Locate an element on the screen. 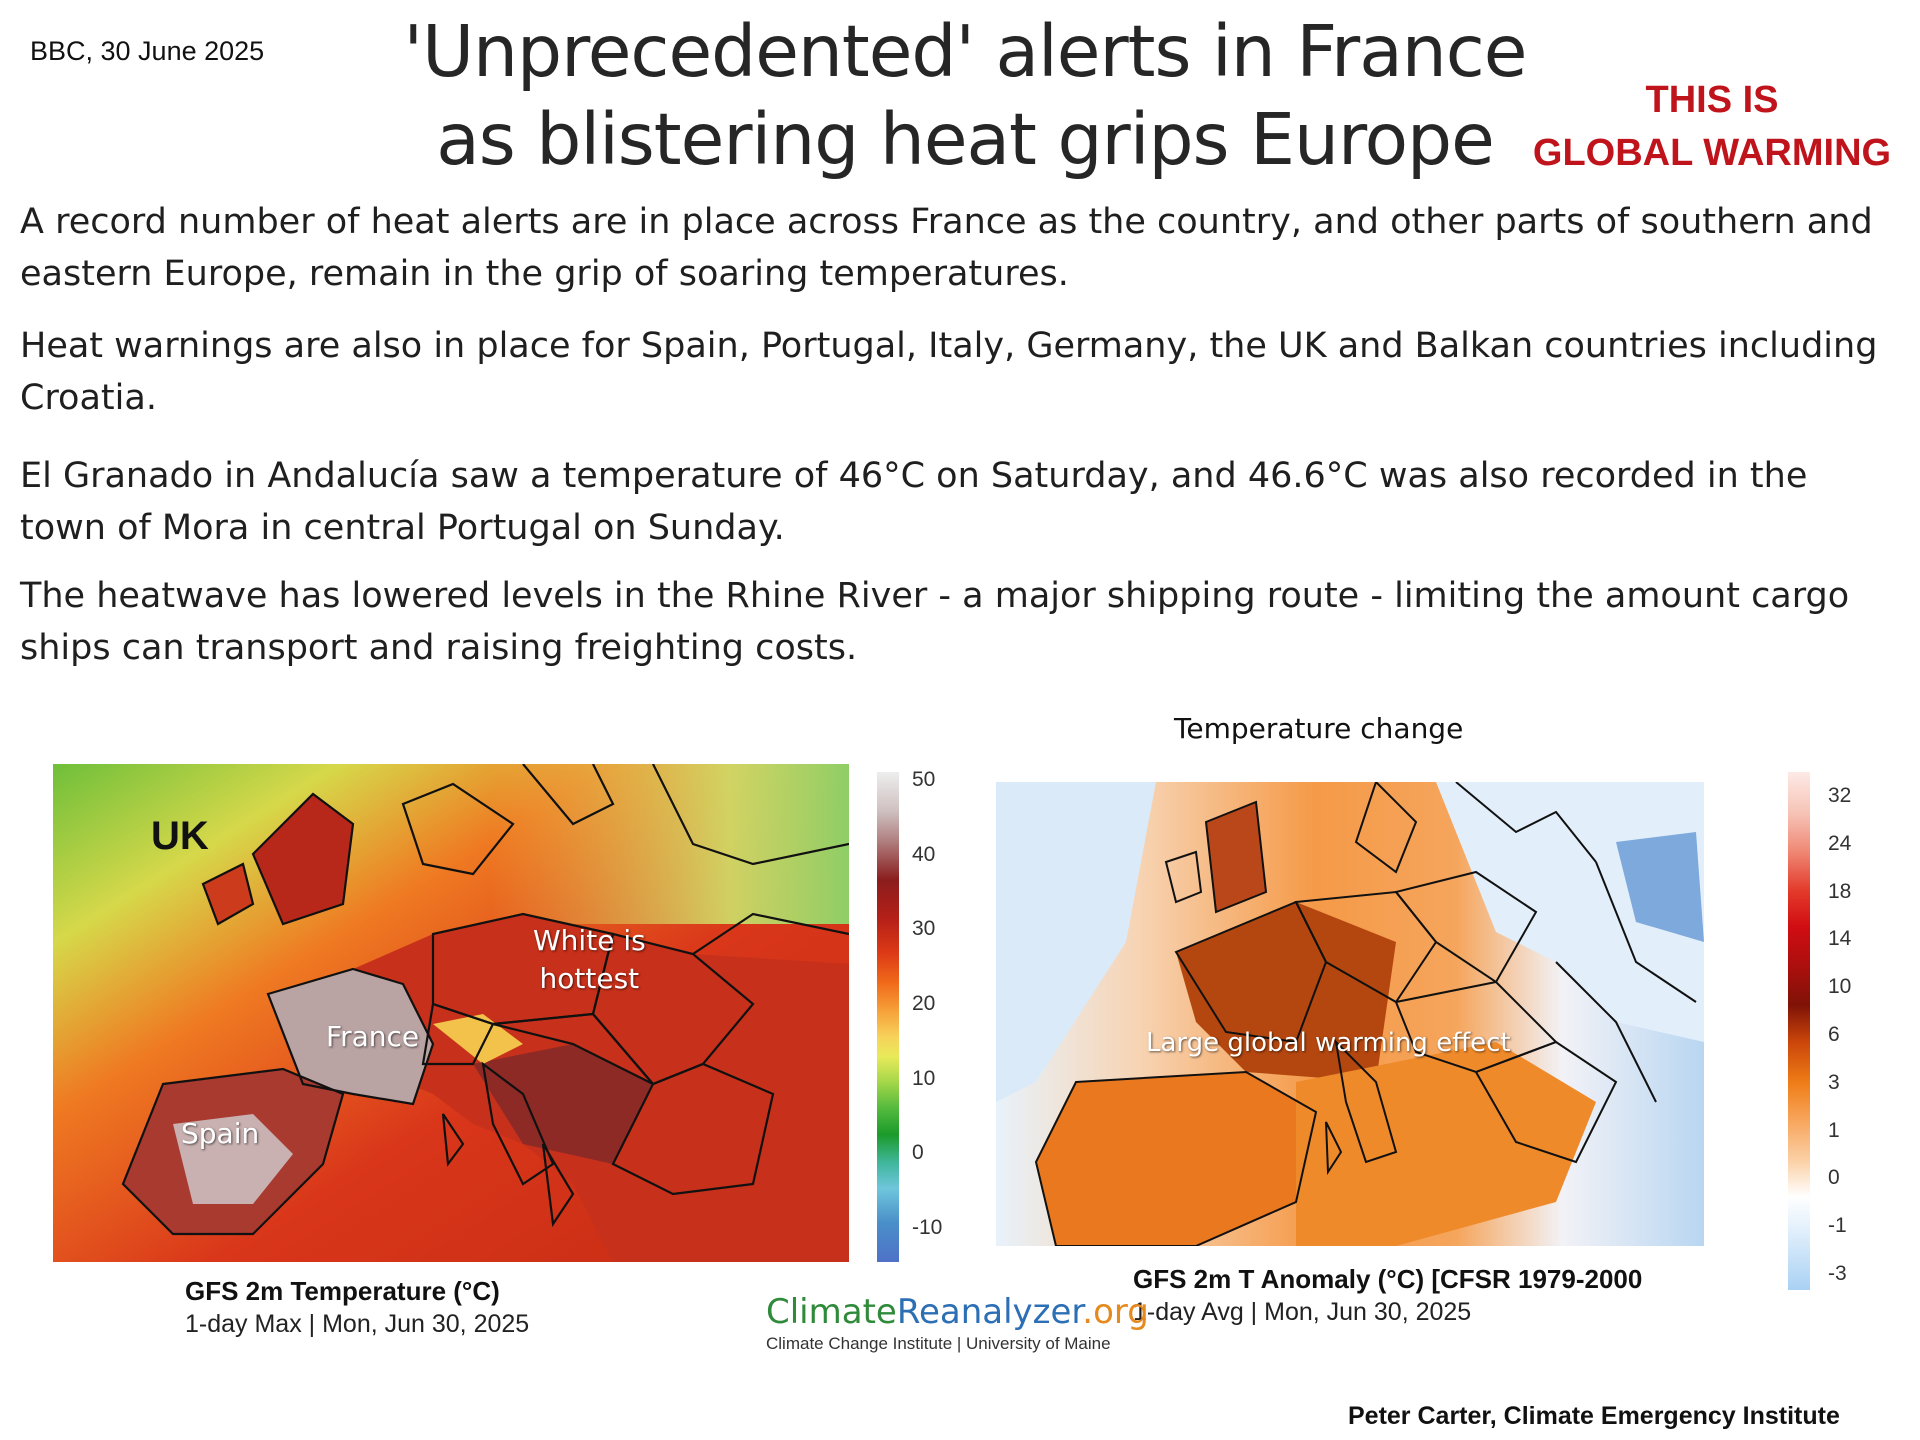 The image size is (1920, 1440). anomaly-colorbar-tick-label: 3 is located at coordinates (1834, 1082).